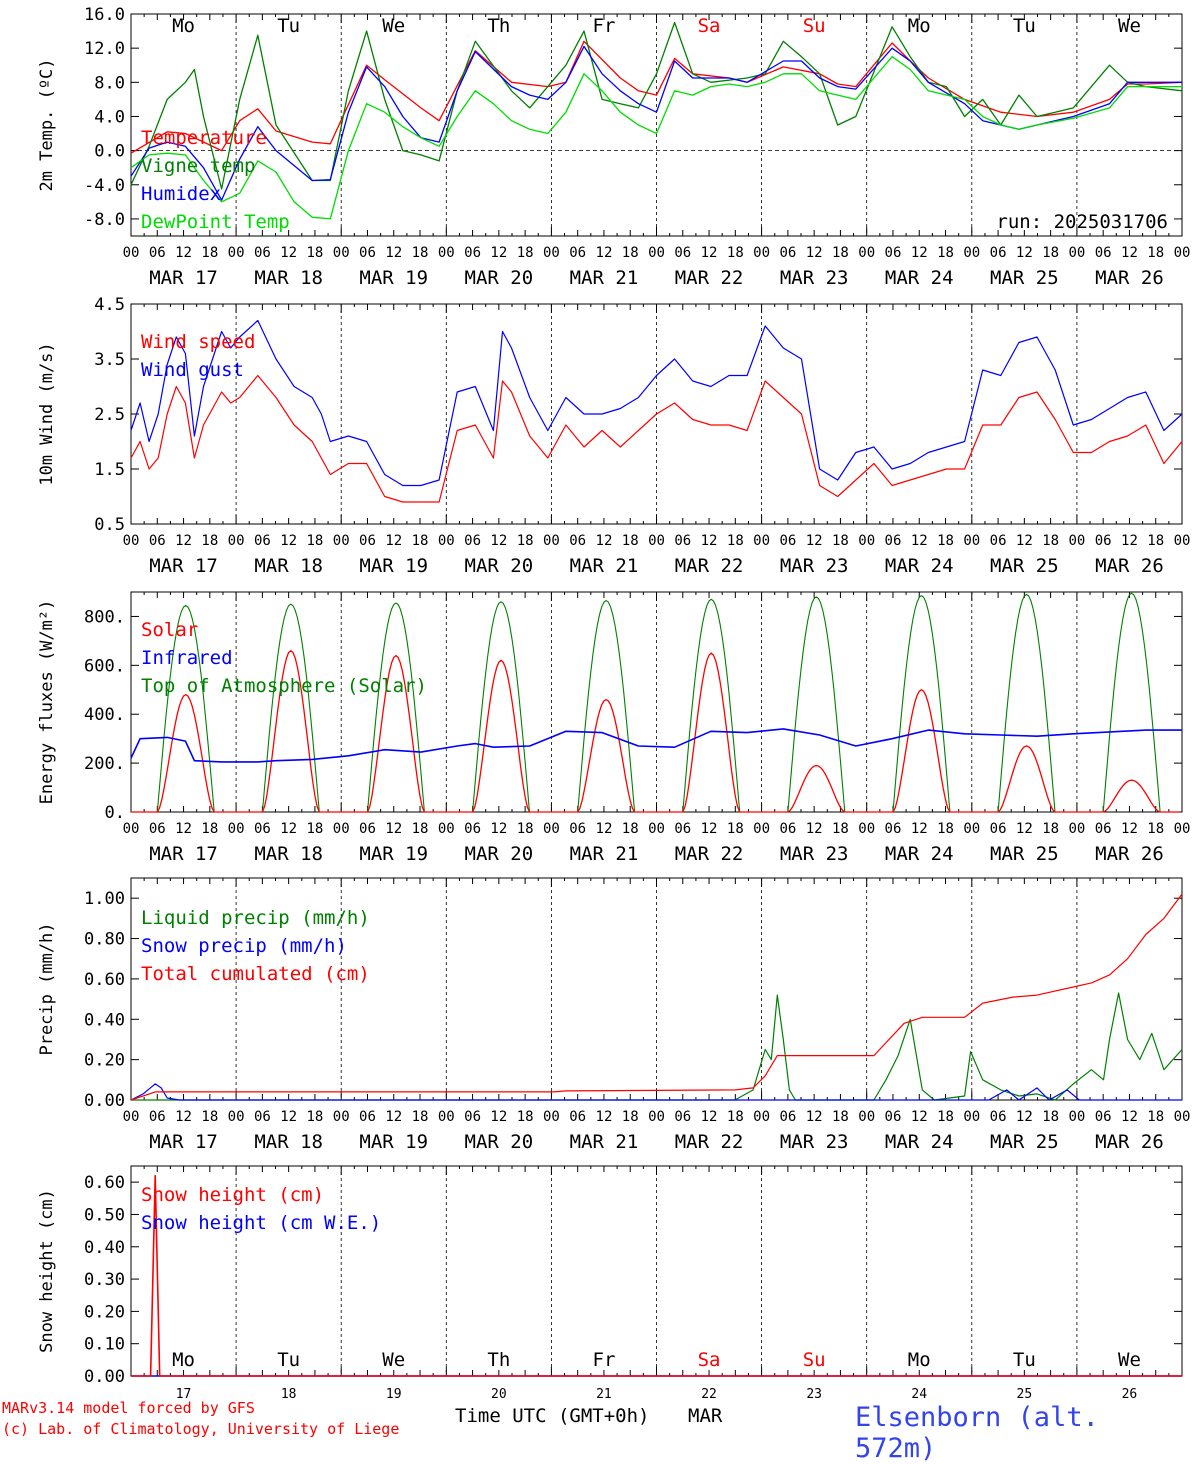 This screenshot has height=1464, width=1194. I want to click on date-label: MAR 26, so click(1129, 1142).